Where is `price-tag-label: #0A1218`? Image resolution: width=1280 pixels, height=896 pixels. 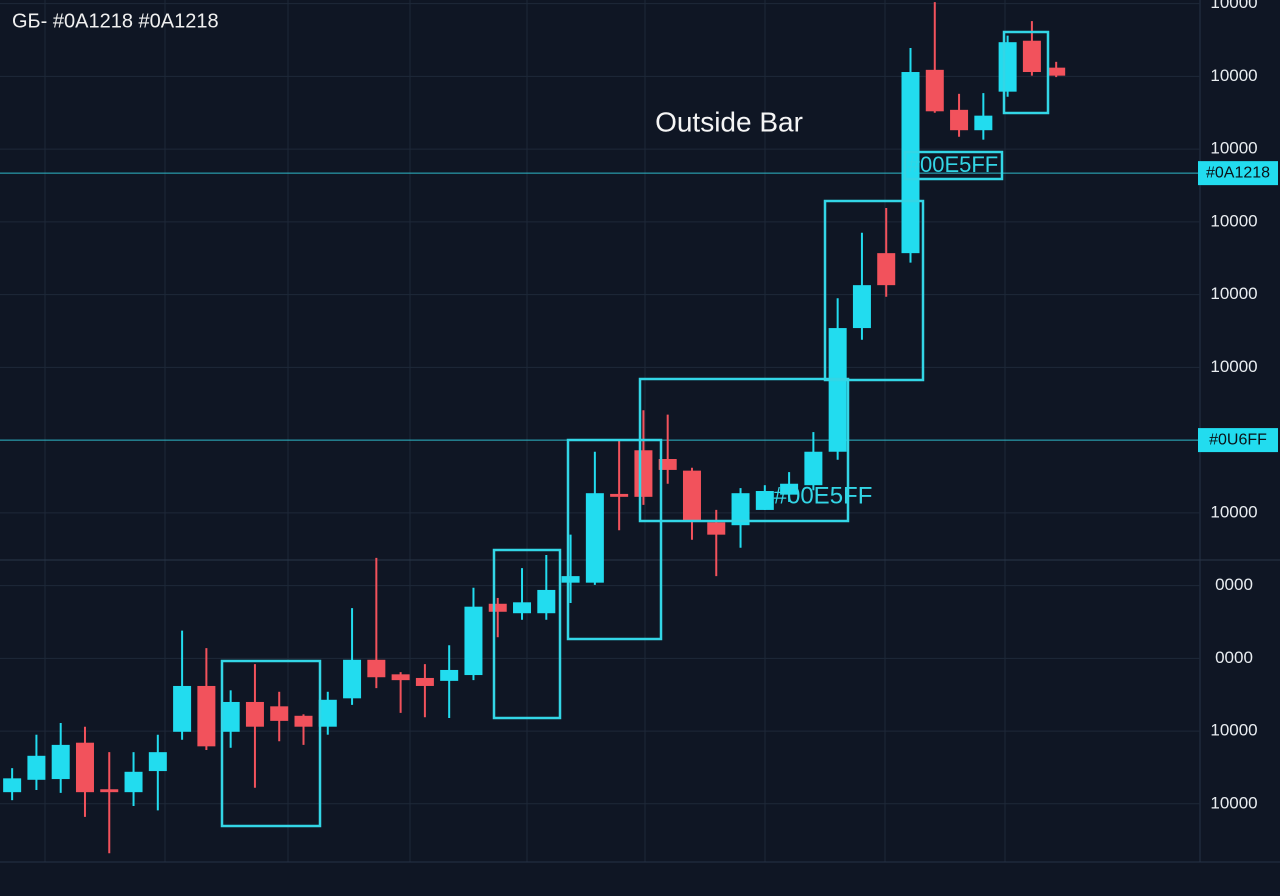 price-tag-label: #0A1218 is located at coordinates (1238, 172).